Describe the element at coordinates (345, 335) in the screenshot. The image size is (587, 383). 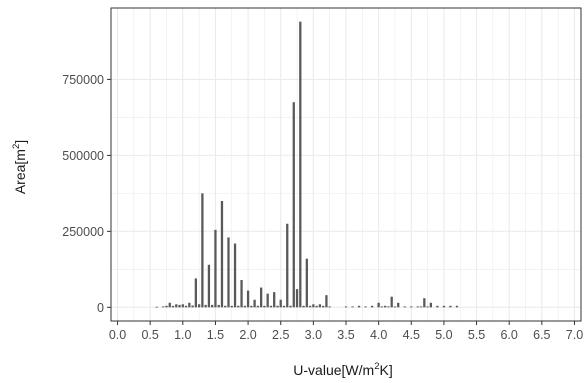
I see `x-tick-label: 3.5` at that location.